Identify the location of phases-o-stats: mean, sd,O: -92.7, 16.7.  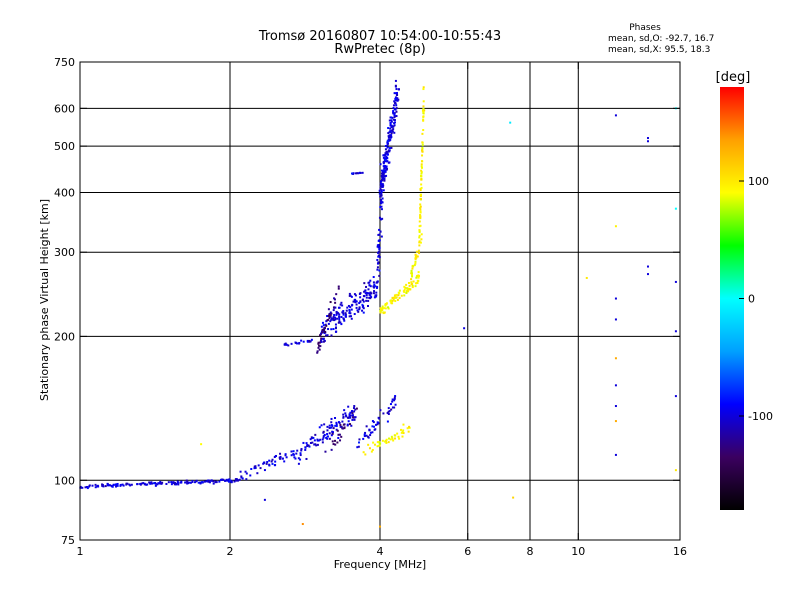
(661, 39).